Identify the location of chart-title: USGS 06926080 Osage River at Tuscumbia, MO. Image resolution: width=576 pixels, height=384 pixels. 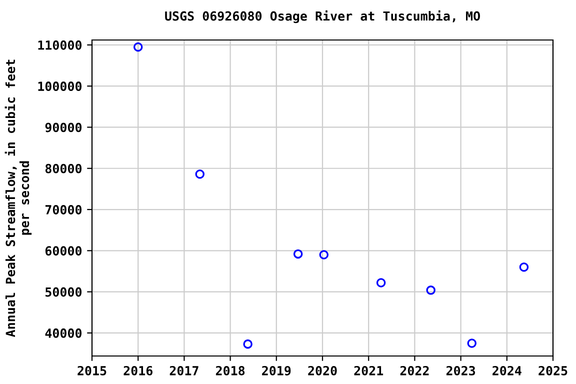
(322, 17).